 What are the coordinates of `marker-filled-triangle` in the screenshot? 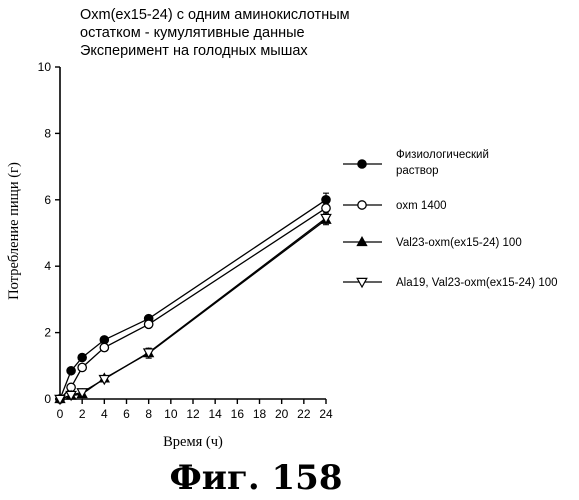 It's located at (362, 241).